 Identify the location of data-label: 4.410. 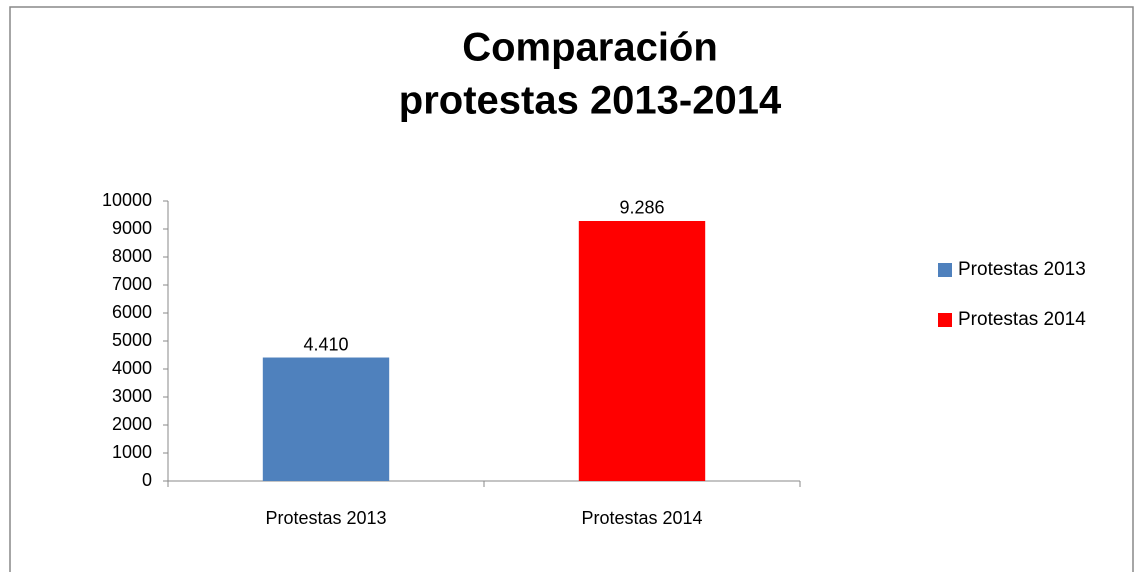
(325, 344).